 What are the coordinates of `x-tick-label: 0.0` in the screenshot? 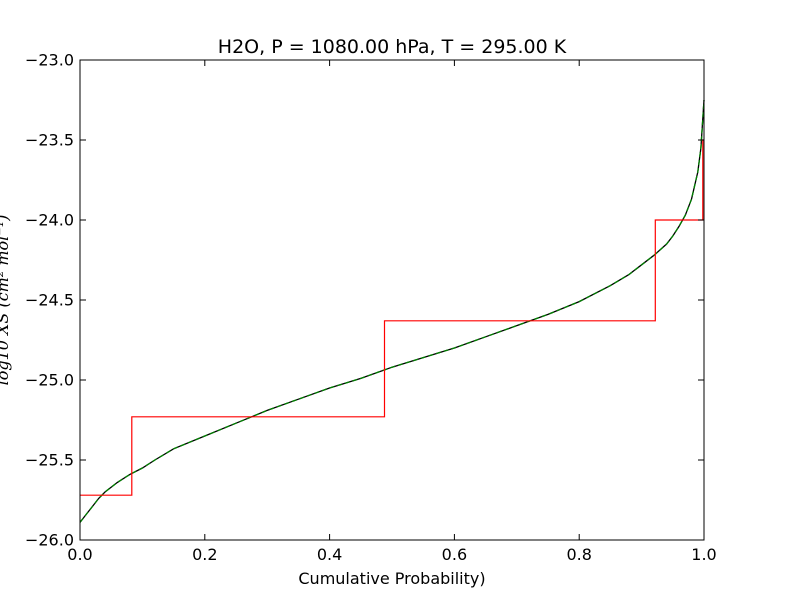 It's located at (79, 554).